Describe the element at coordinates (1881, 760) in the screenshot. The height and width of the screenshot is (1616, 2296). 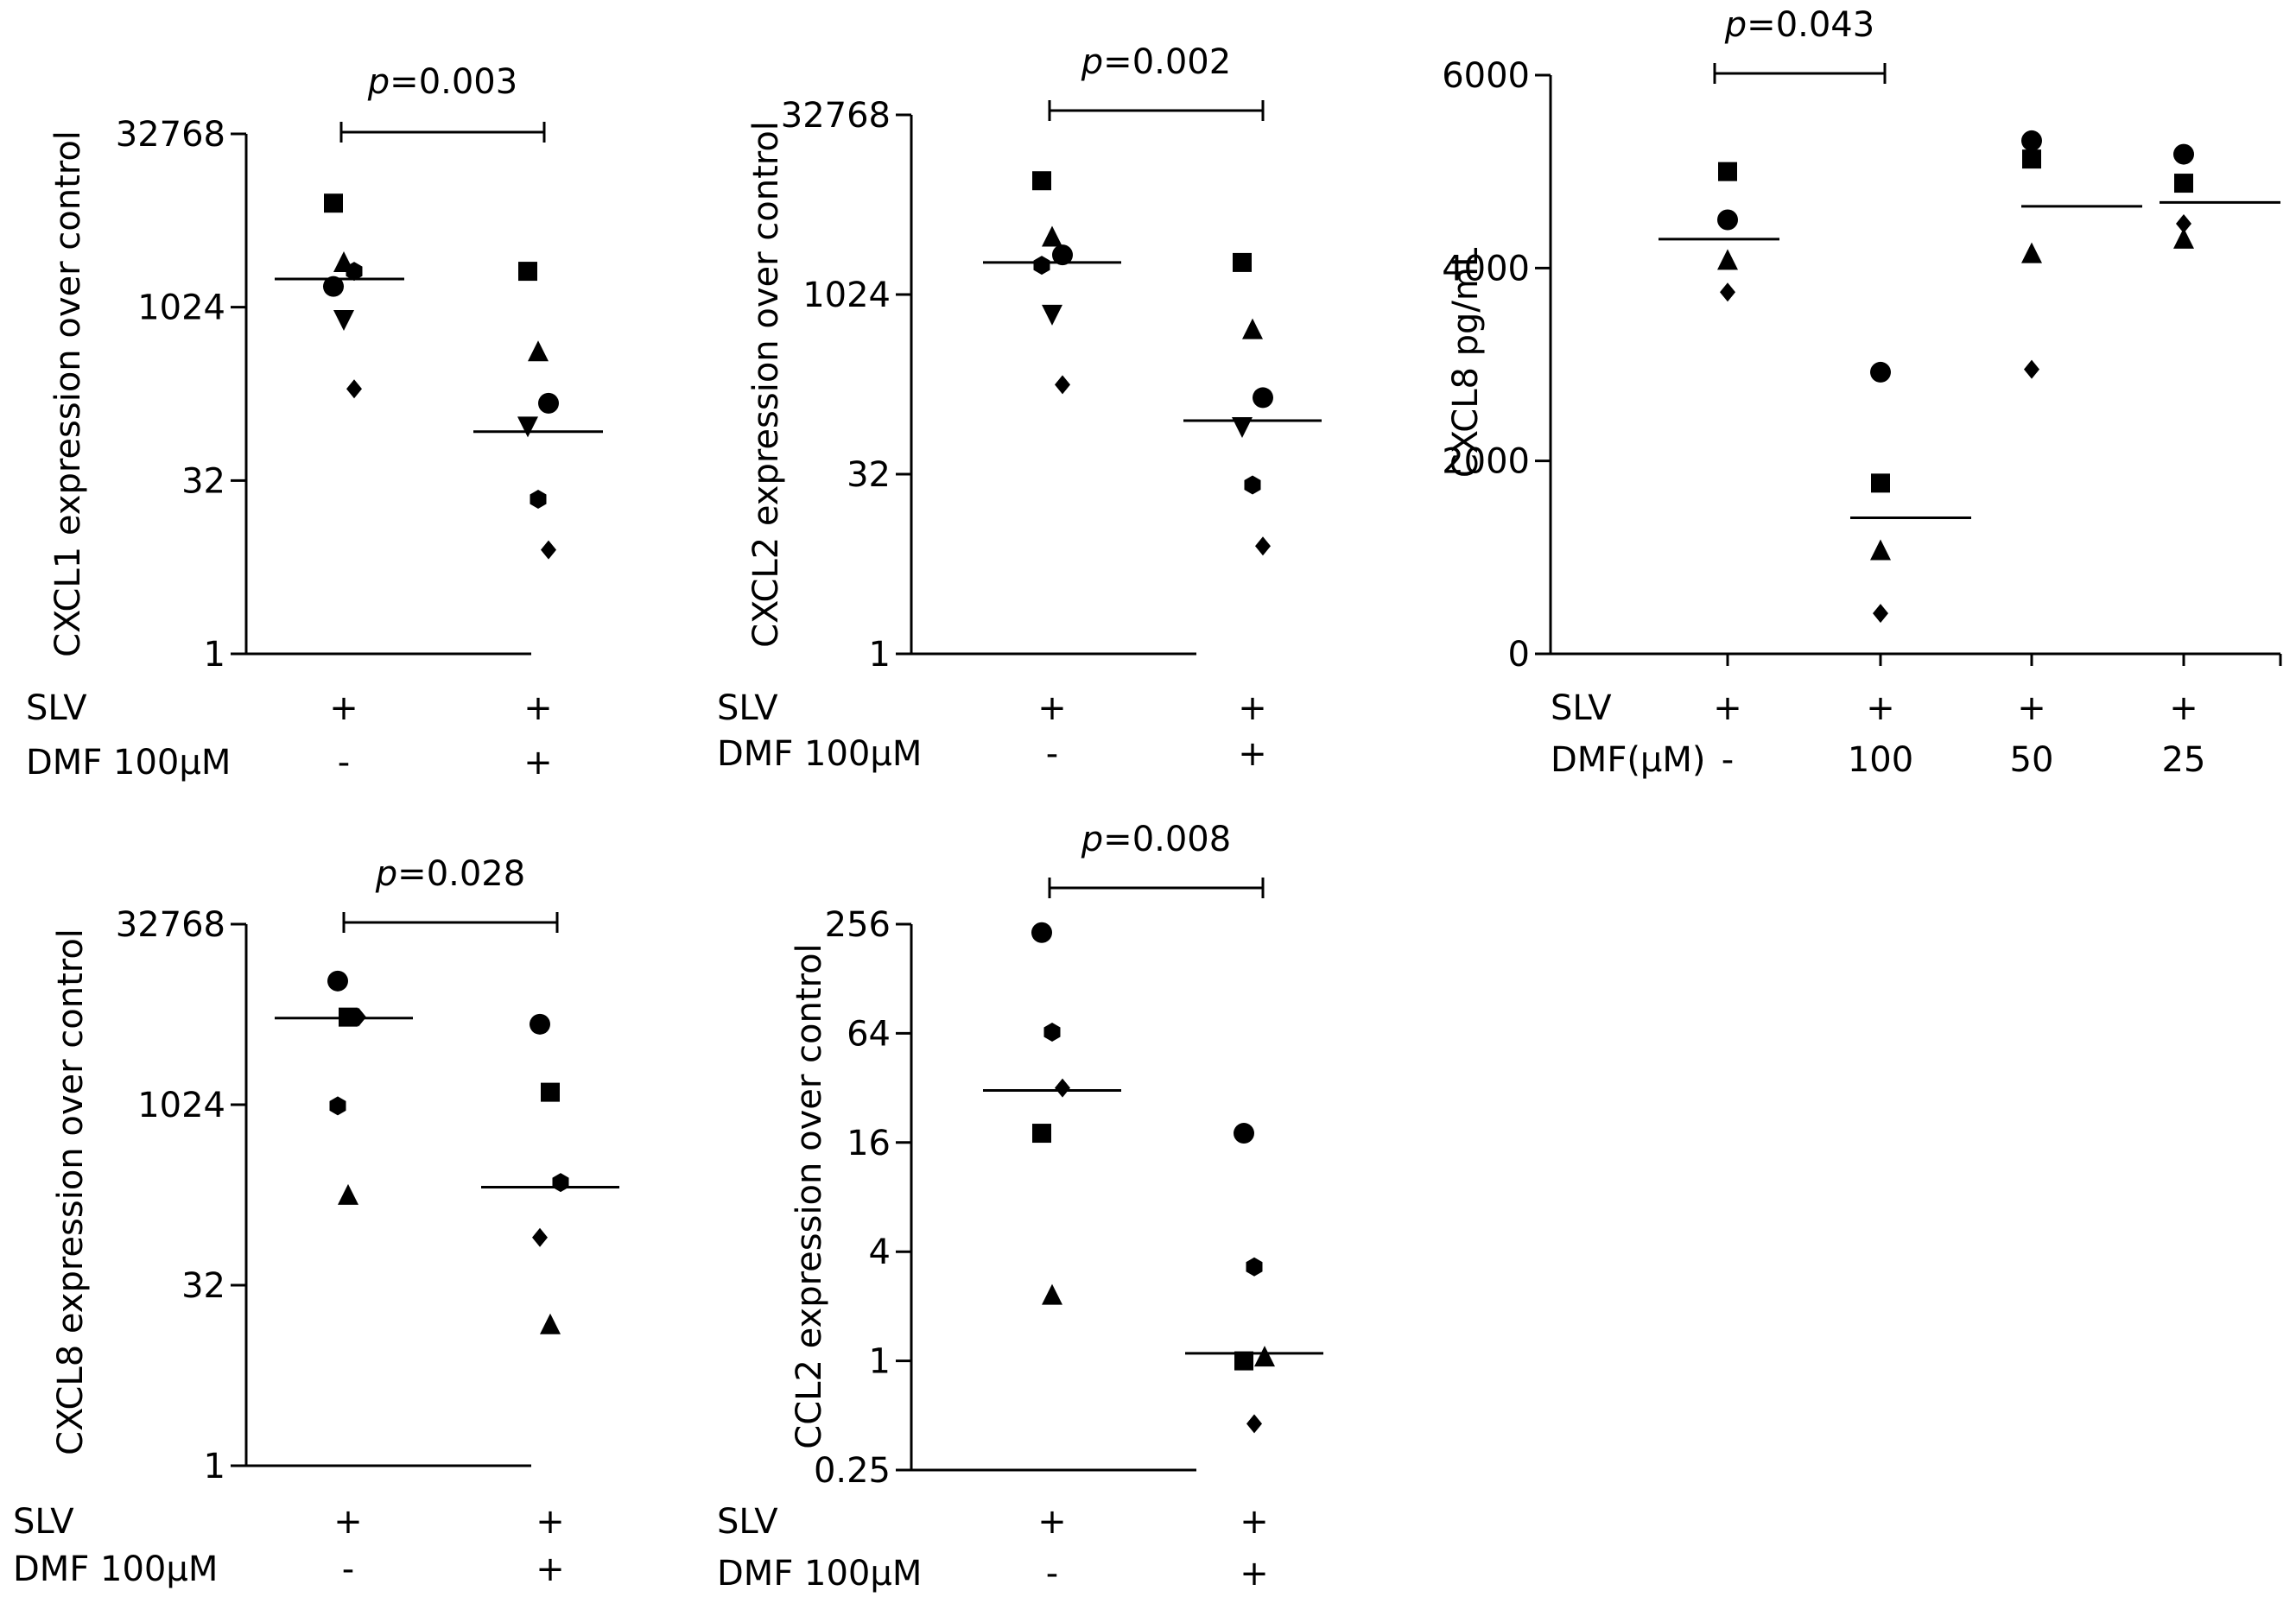
I see `condition-value: 100` at that location.